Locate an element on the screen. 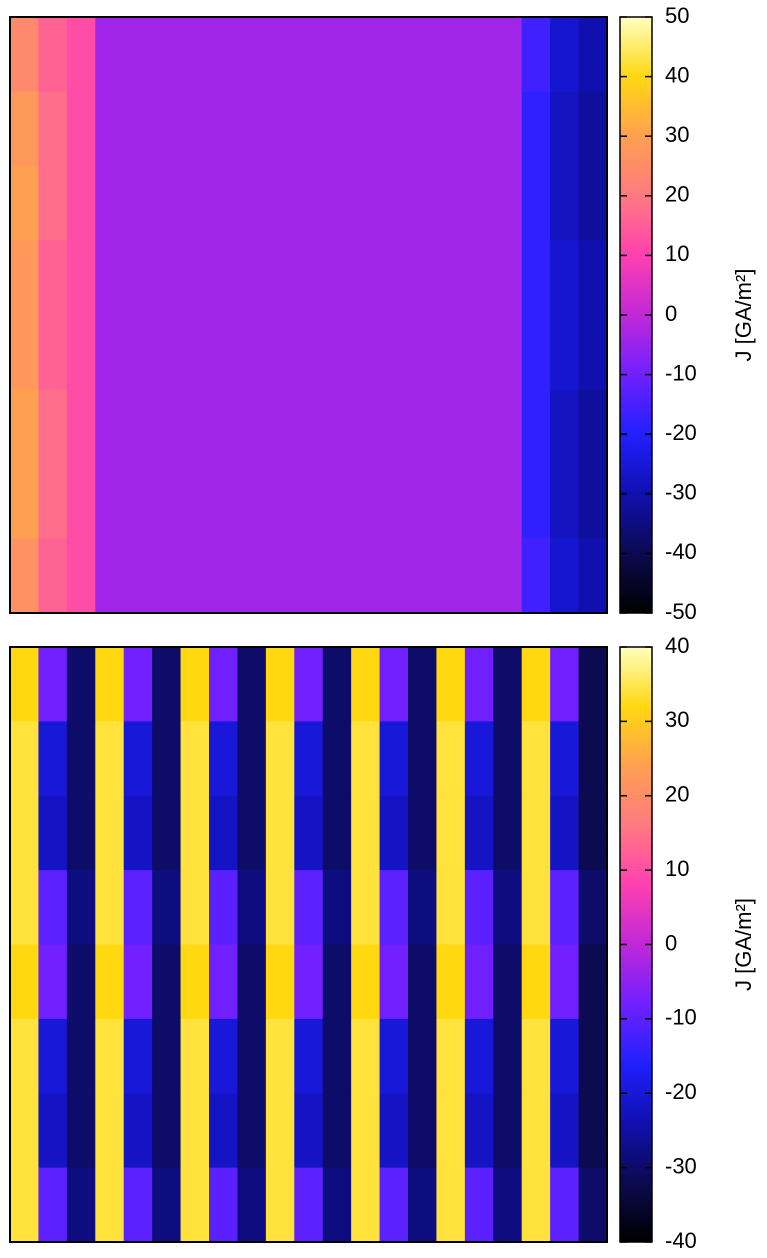 This screenshot has height=1258, width=767. colorbar-tick-label: 50 is located at coordinates (677, 15).